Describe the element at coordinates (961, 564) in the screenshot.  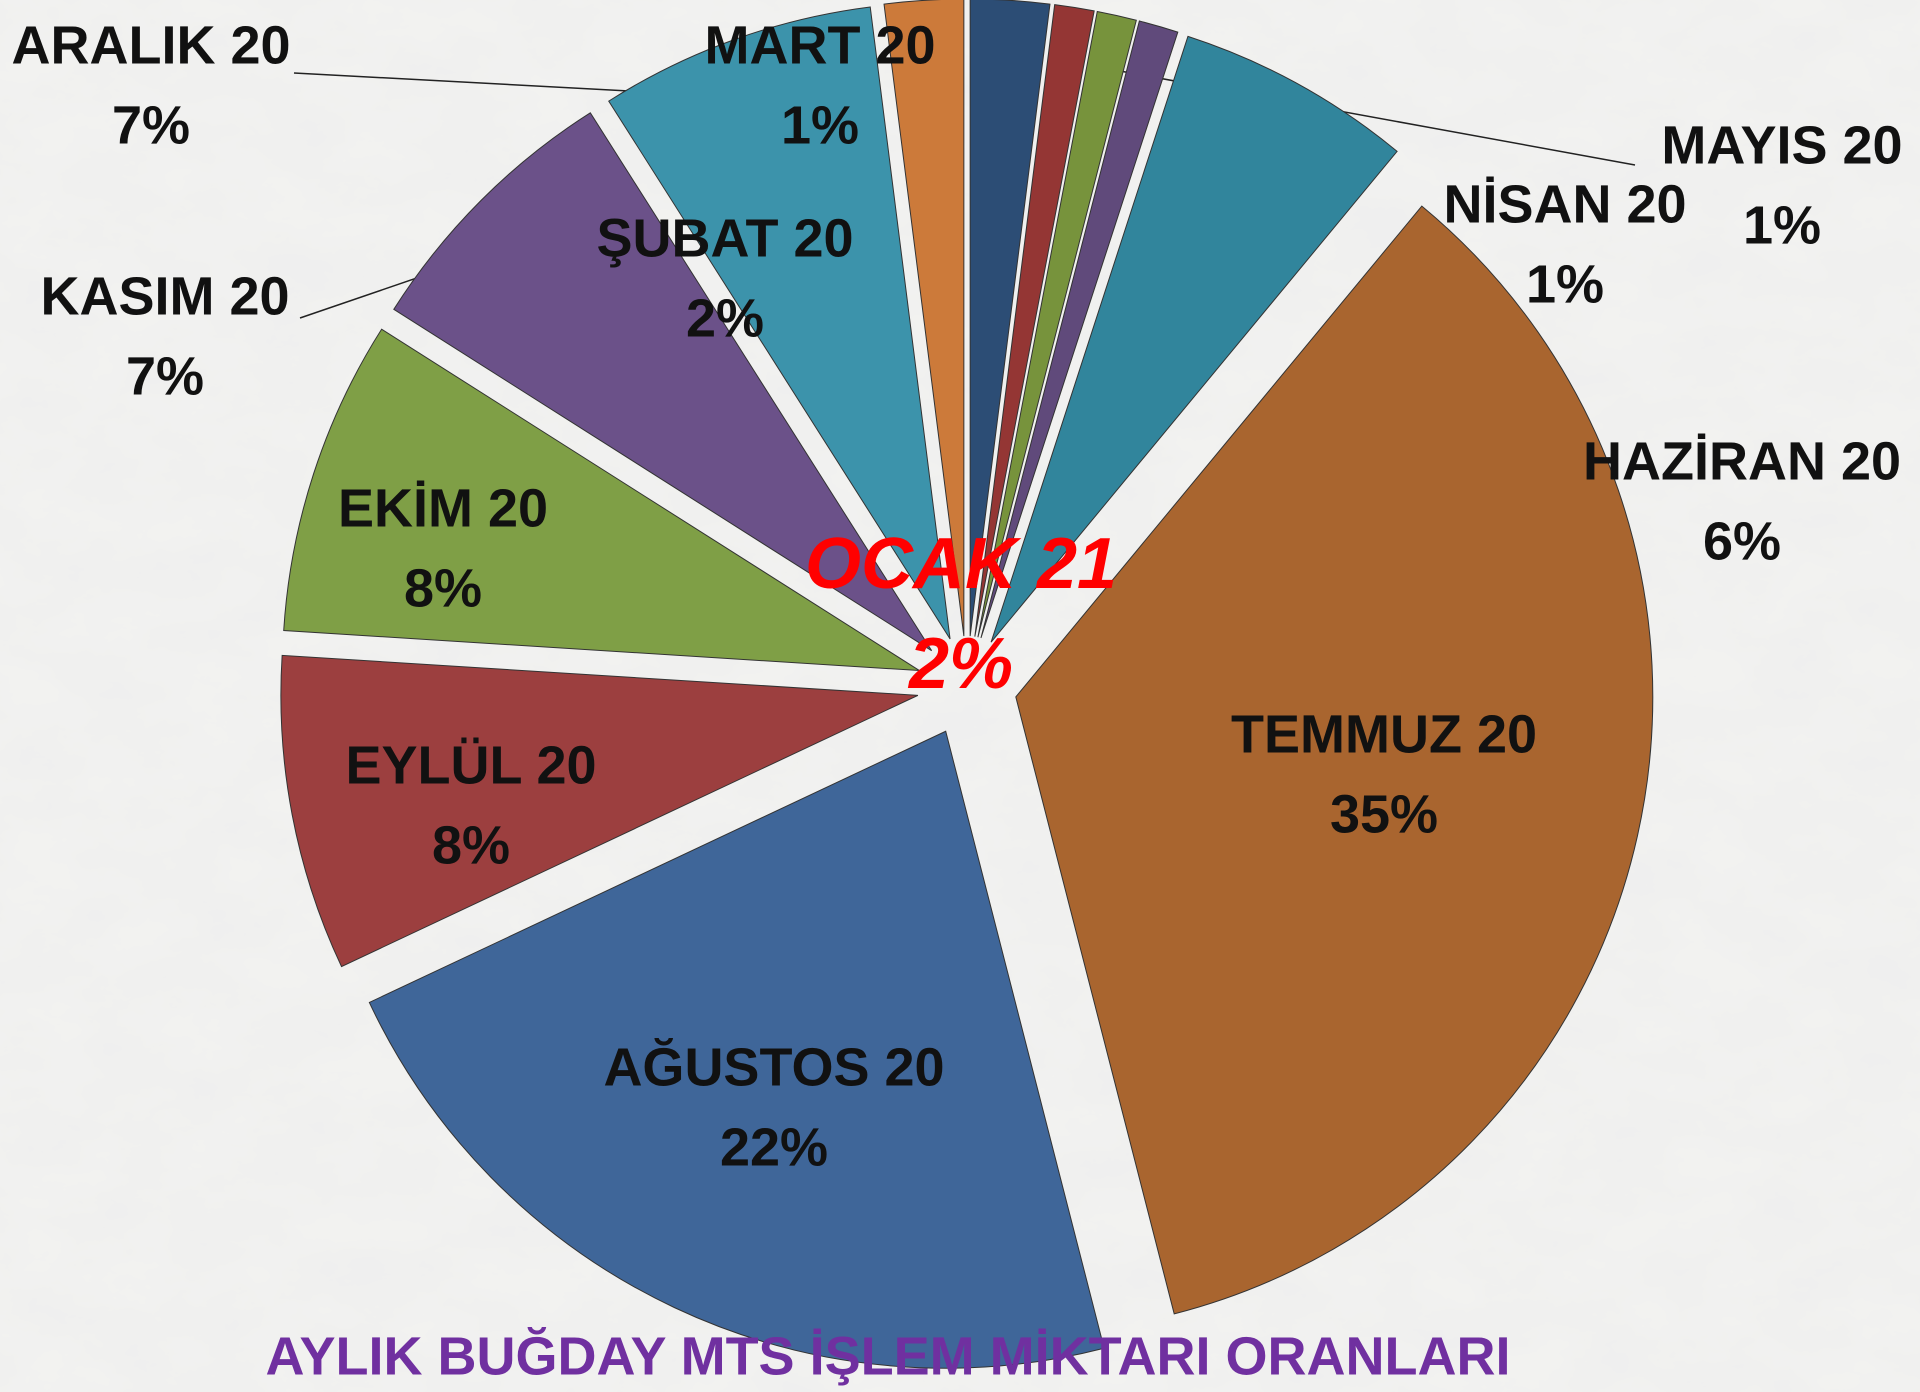
I see `slice-label: OCAK 21` at that location.